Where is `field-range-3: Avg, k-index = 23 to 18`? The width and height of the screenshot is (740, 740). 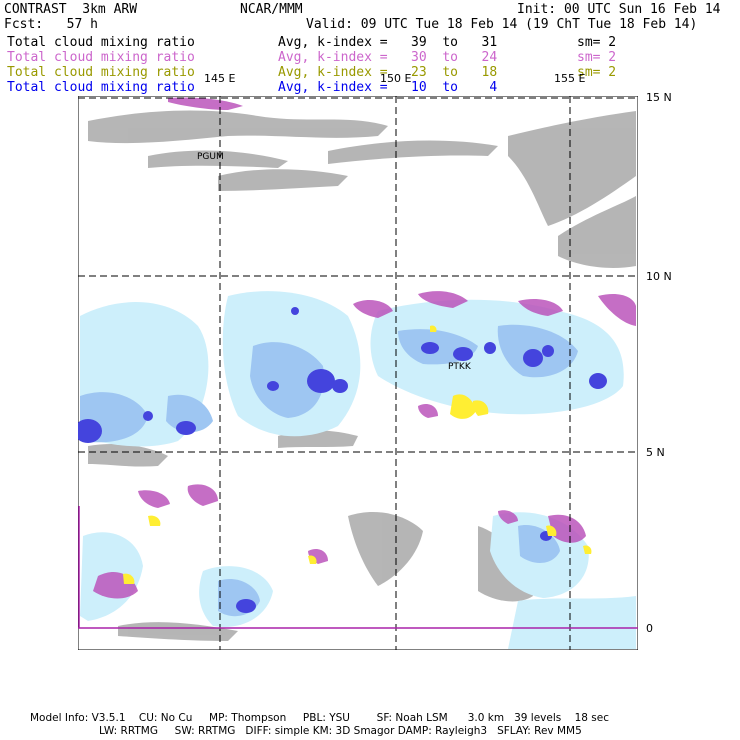
field-range-3: Avg, k-index = 23 to 18 is located at coordinates (388, 72).